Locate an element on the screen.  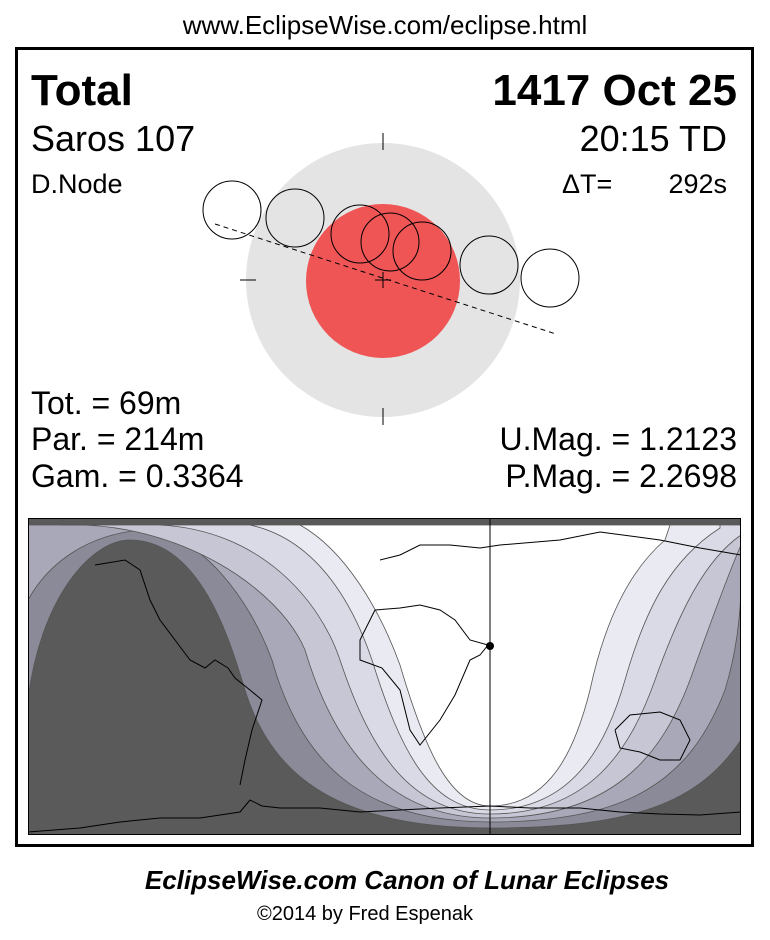
eclipse-date: 1417 Oct 25 is located at coordinates (614, 90).